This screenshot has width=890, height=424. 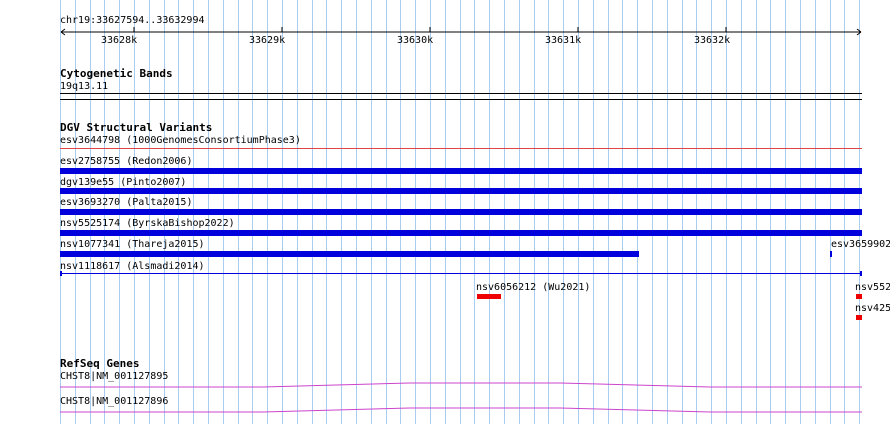 What do you see at coordinates (461, 233) in the screenshot?
I see `variant-feature-nsv5525174` at bounding box center [461, 233].